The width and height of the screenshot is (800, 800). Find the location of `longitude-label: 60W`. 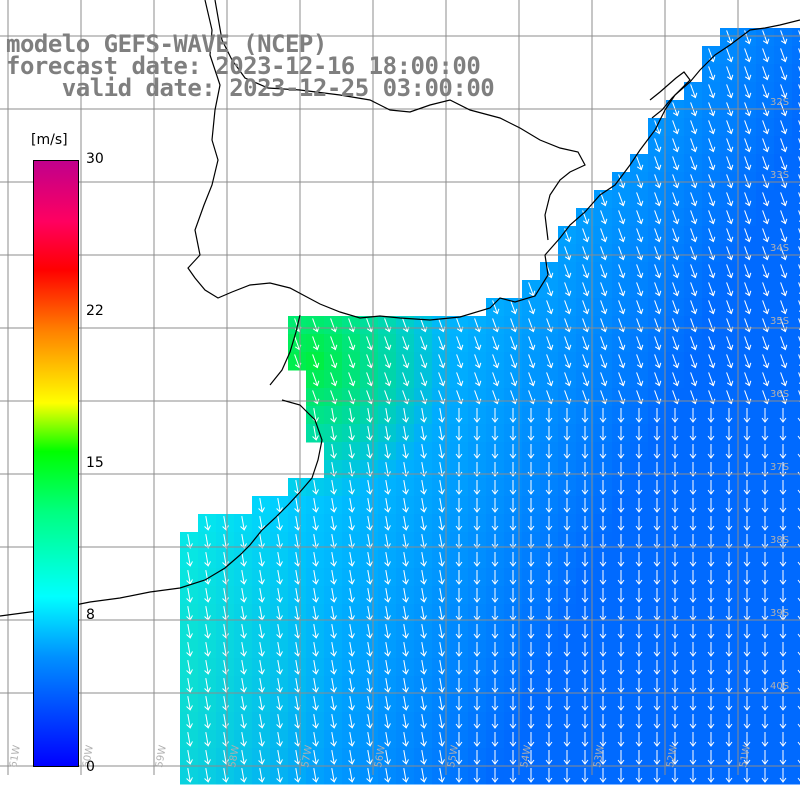

longitude-label: 60W is located at coordinates (88, 756).